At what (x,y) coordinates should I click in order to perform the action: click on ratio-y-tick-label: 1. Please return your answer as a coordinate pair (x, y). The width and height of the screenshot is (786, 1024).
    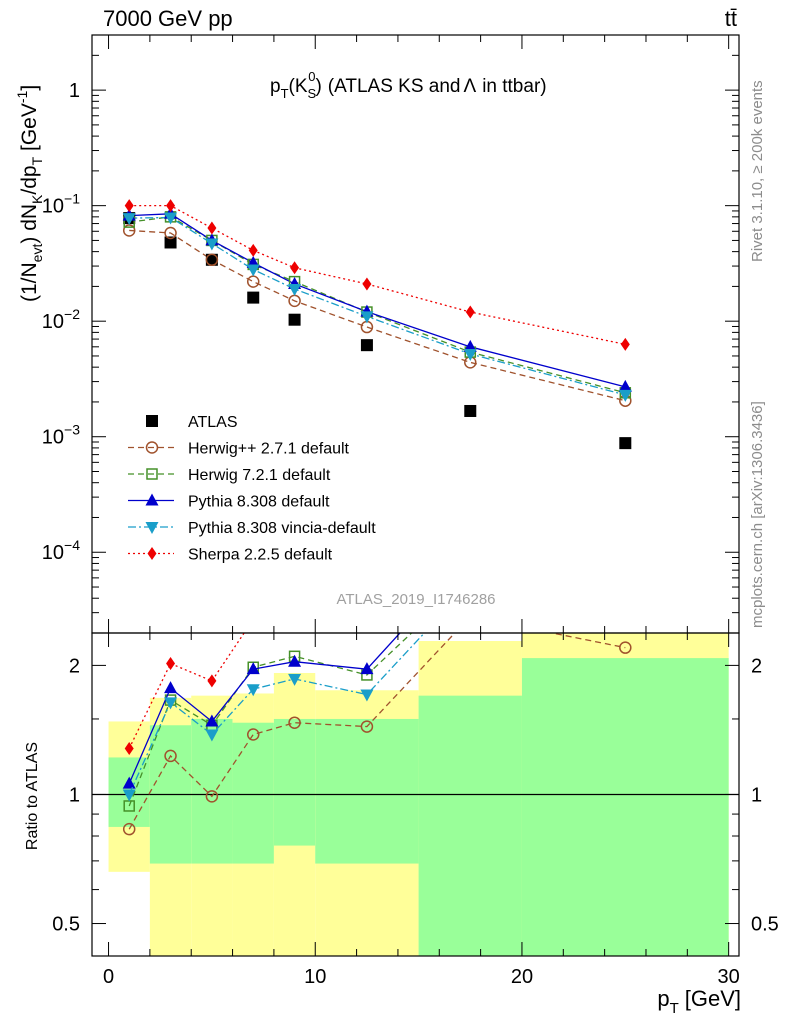
    Looking at the image, I should click on (74, 795).